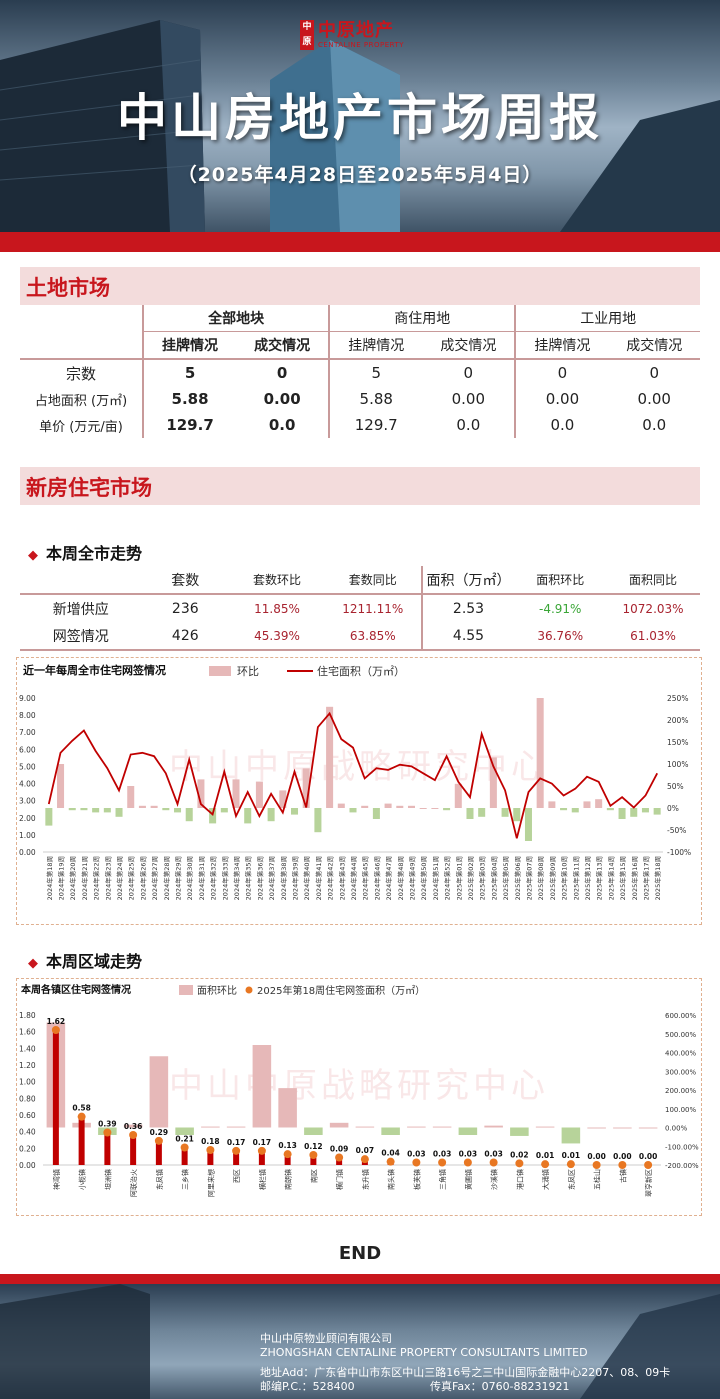 This screenshot has height=1399, width=720. What do you see at coordinates (27, 1065) in the screenshot?
I see `y-tick-label: 1.20` at bounding box center [27, 1065].